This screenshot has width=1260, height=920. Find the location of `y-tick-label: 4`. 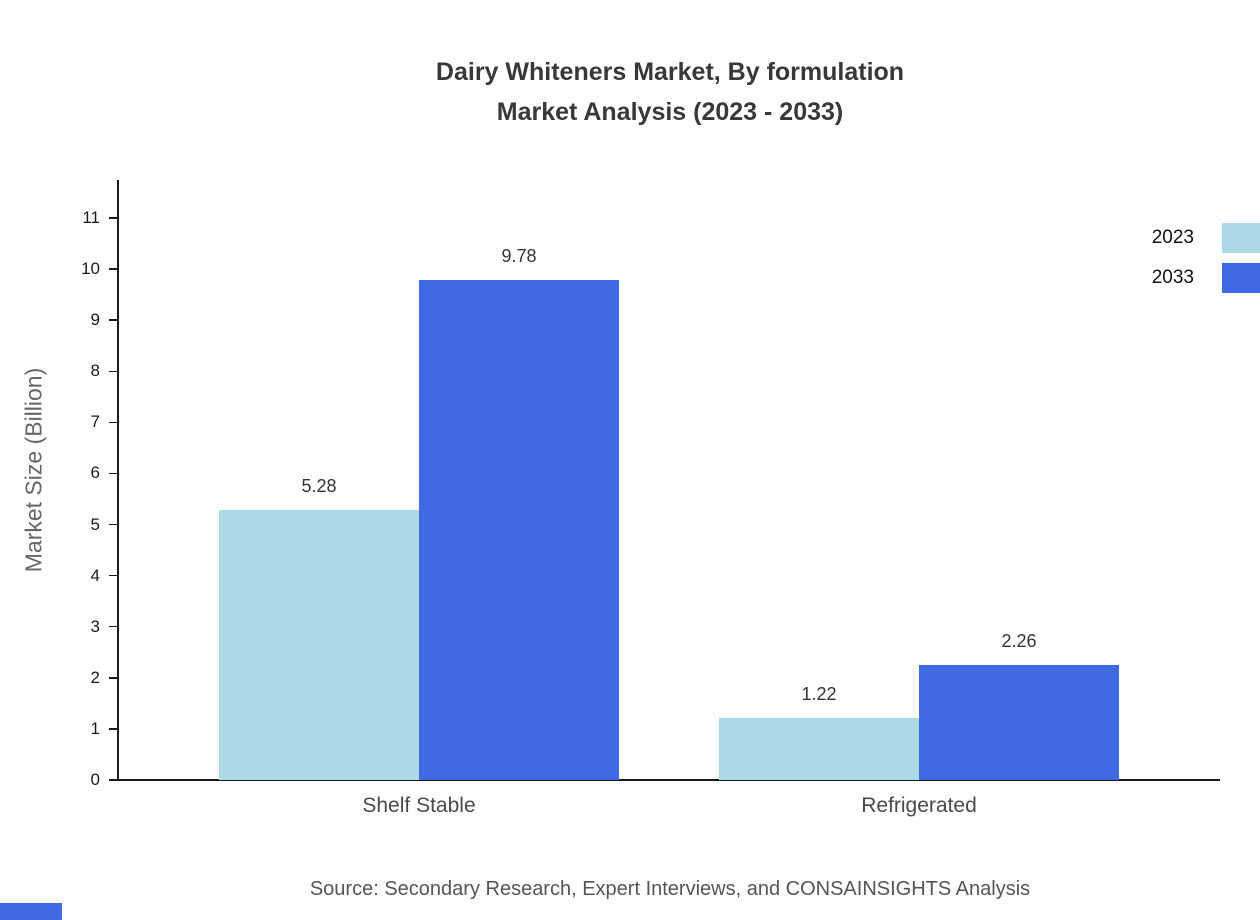

y-tick-label: 4 is located at coordinates (95, 575).